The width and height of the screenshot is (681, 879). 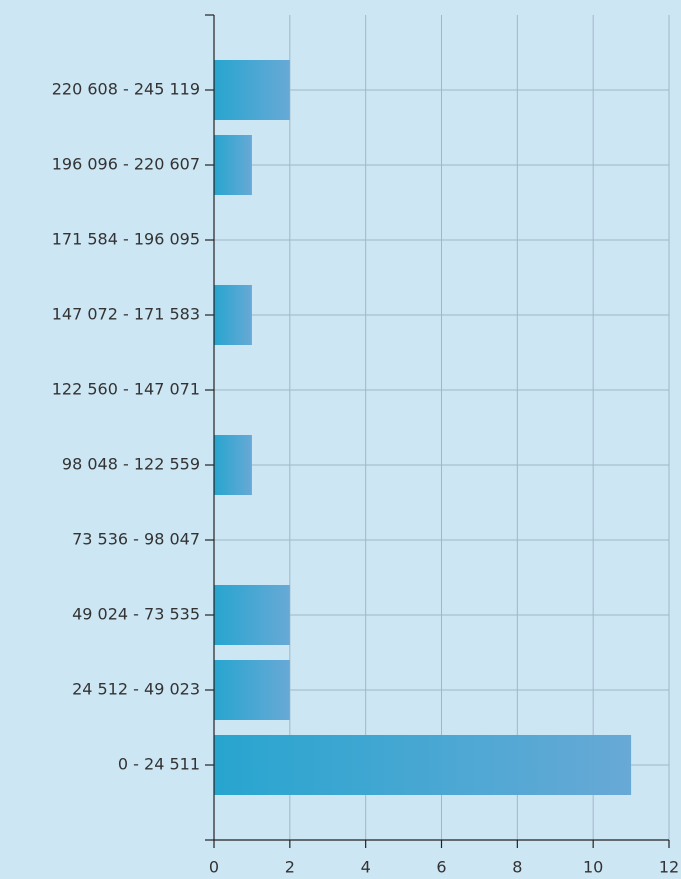 What do you see at coordinates (366, 867) in the screenshot?
I see `x-tick-label: 4` at bounding box center [366, 867].